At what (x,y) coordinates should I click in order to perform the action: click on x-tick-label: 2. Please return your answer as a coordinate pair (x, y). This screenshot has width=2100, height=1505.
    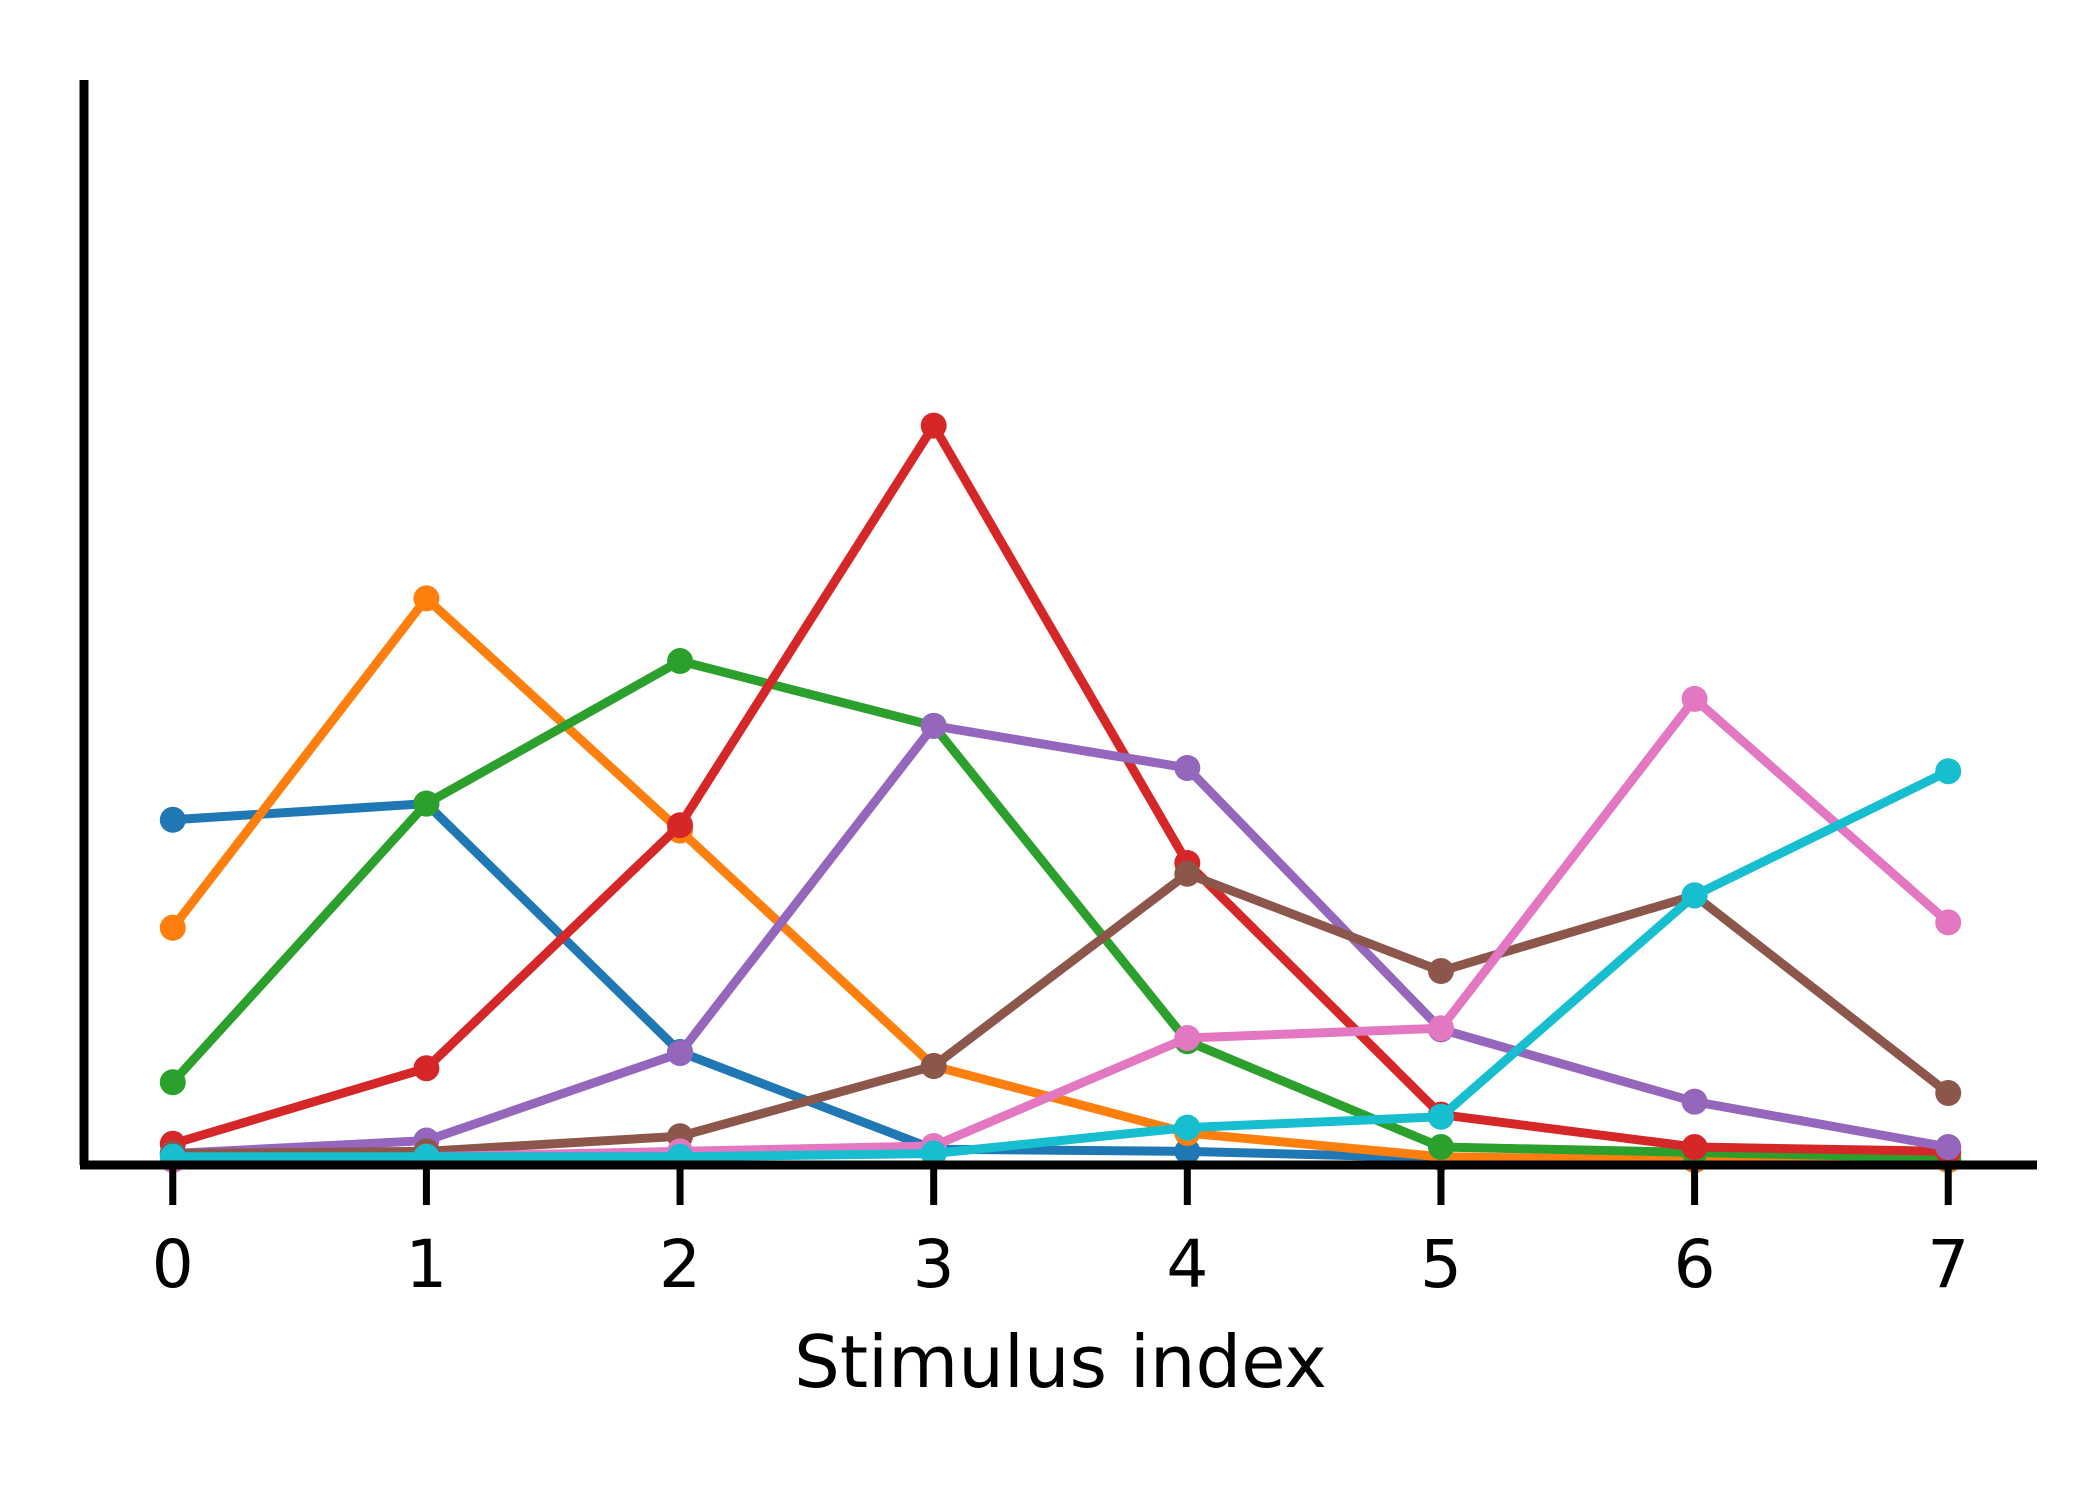
    Looking at the image, I should click on (680, 1264).